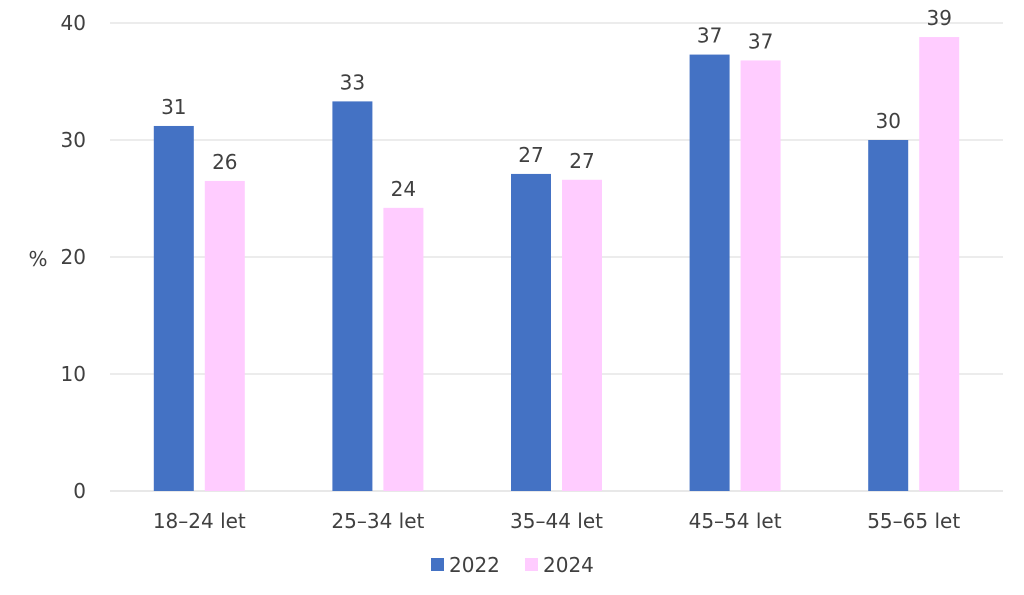  I want to click on legend-label: 2022, so click(474, 565).